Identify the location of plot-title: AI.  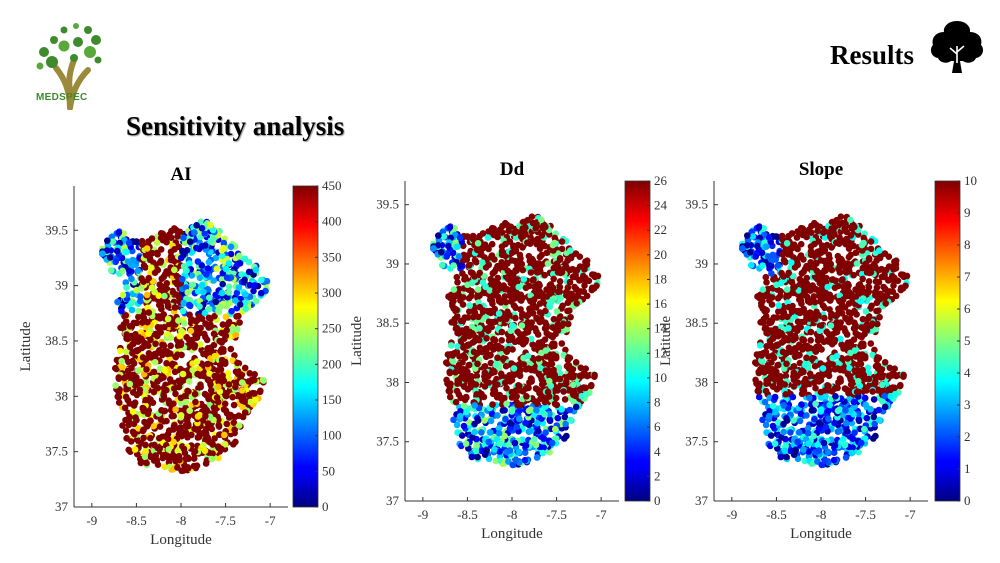
(180, 174).